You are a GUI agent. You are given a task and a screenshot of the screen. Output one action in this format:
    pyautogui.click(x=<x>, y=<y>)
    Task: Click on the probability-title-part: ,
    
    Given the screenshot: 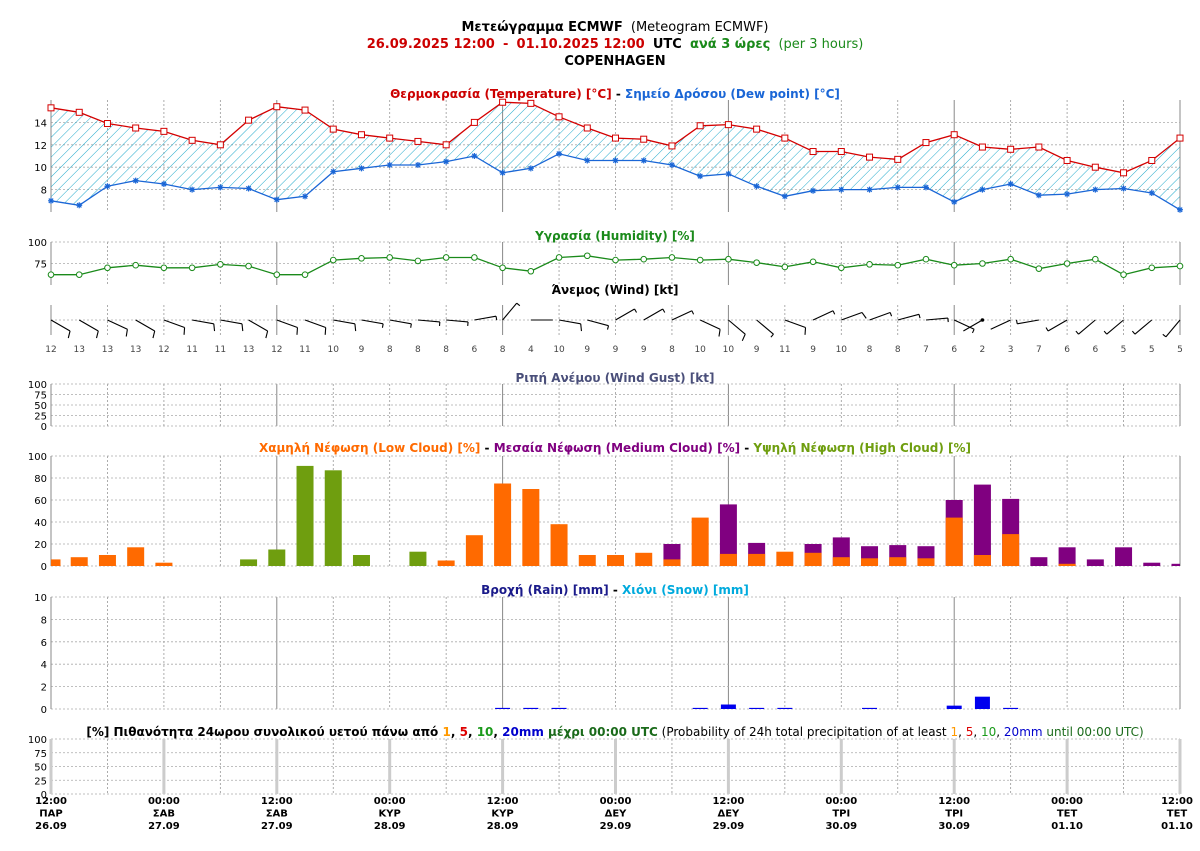 What is the action you would take?
    pyautogui.click(x=497, y=732)
    